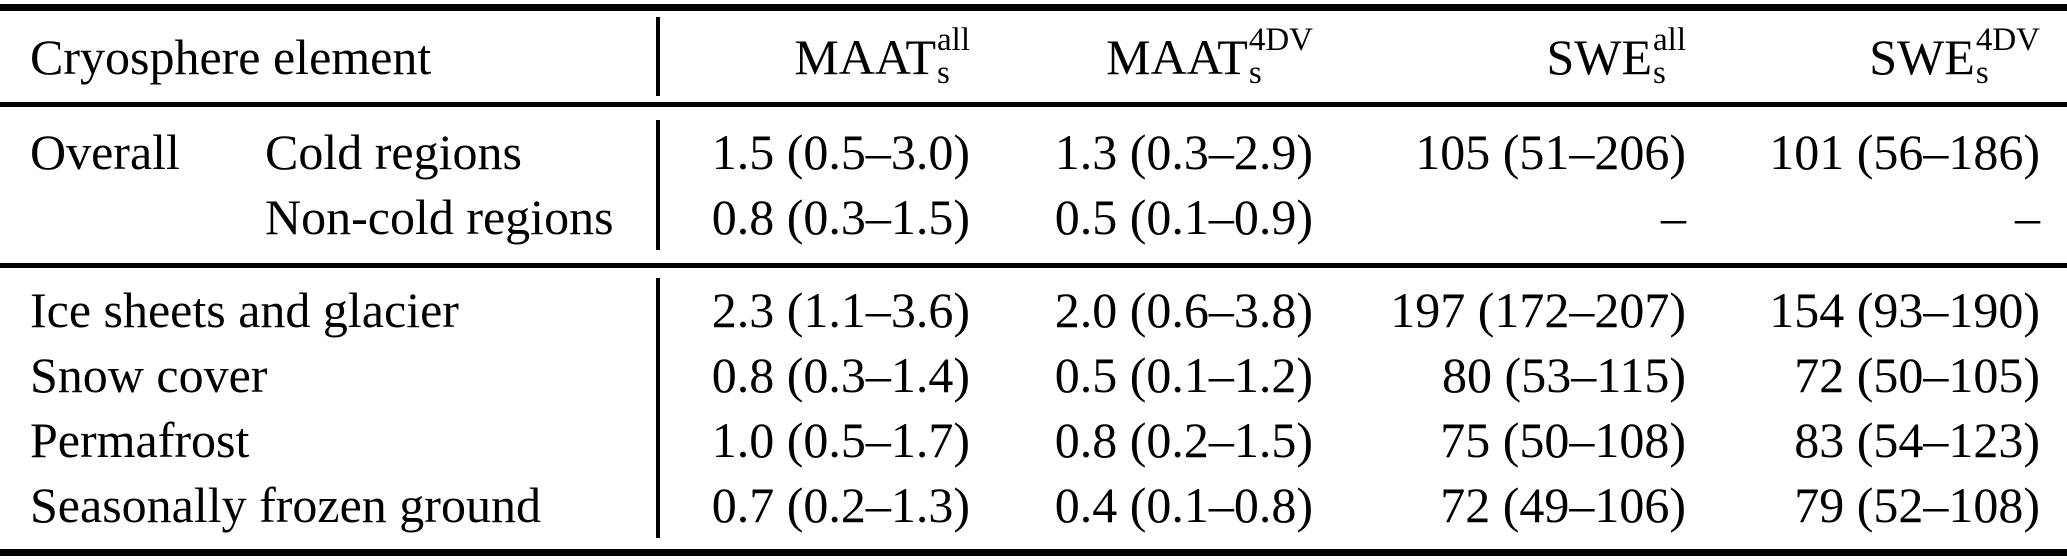  What do you see at coordinates (2027, 217) in the screenshot?
I see `cell-swe-4dv: –` at bounding box center [2027, 217].